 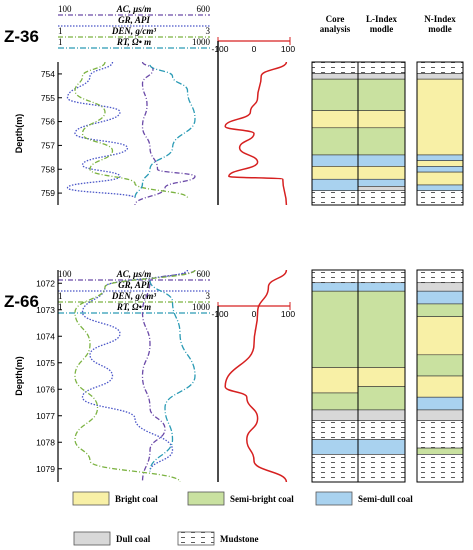 I want to click on curve-scale-right-den: 3, so click(x=208, y=31).